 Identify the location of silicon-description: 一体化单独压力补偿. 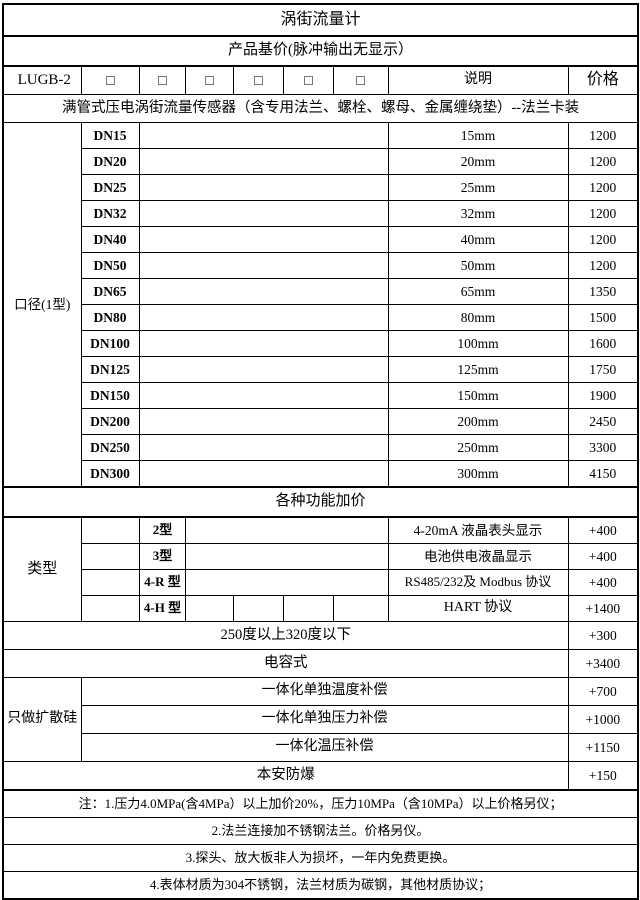
(324, 719).